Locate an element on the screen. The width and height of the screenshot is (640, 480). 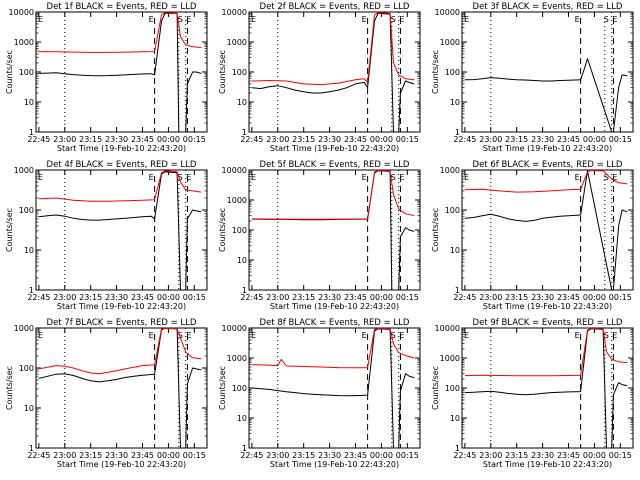
chart-title: Det 3f BLACK = Events, RED = LLD is located at coordinates (548, 7).